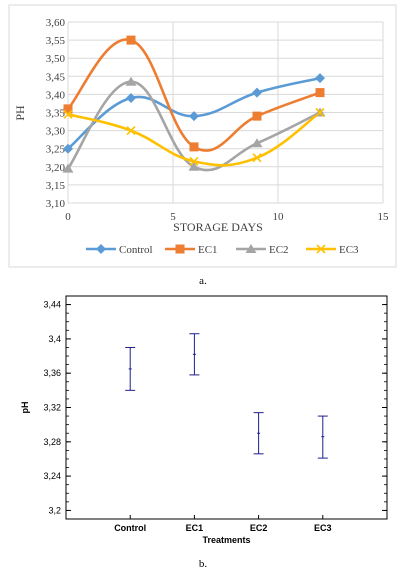  I want to click on y-tick-label: 3,24, so click(52, 476).